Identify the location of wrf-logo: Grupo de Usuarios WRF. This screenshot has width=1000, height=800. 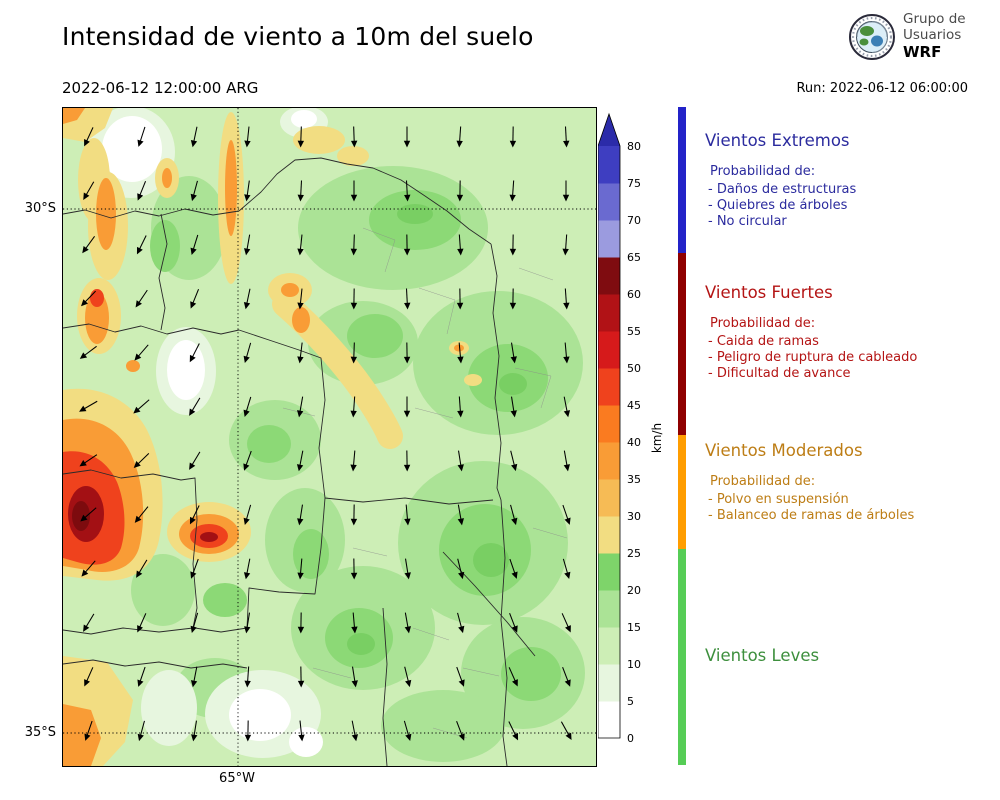
(907, 36).